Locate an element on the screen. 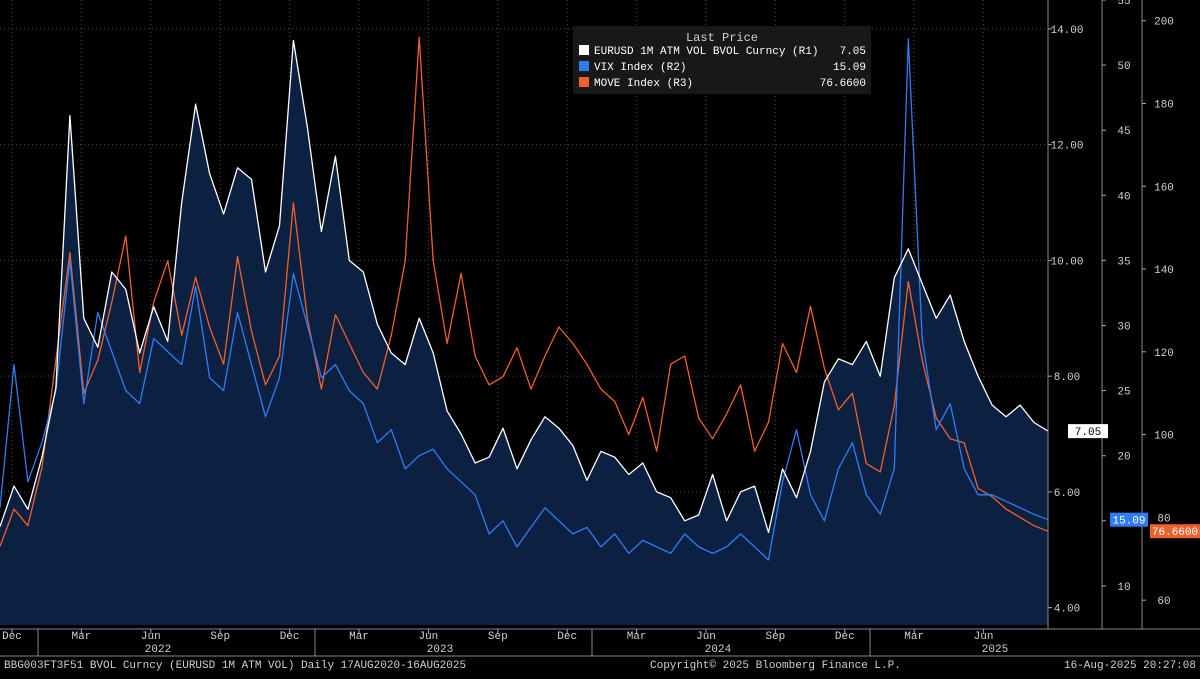  legend-label-0: EURUSD 1M ATM VOL BVOL Curncy (R1) is located at coordinates (706, 52).